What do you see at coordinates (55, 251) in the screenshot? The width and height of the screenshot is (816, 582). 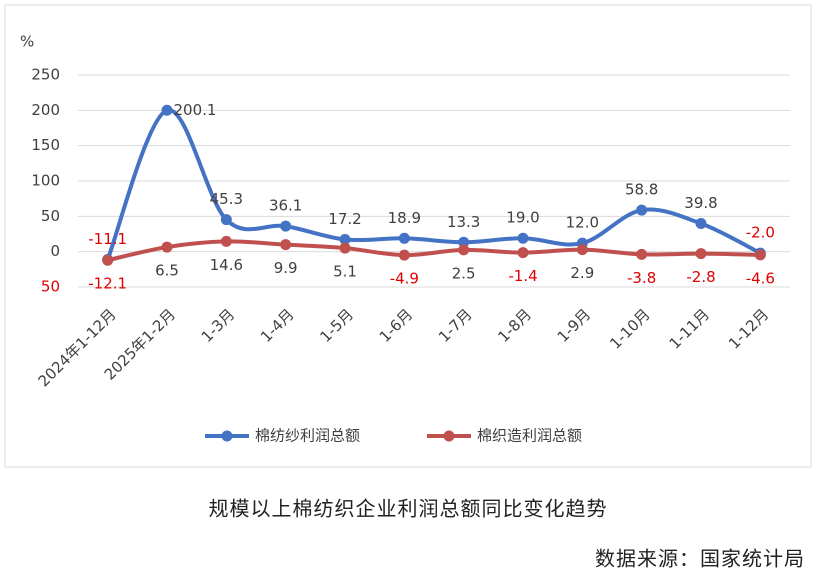 I see `y-tick-label: 0` at bounding box center [55, 251].